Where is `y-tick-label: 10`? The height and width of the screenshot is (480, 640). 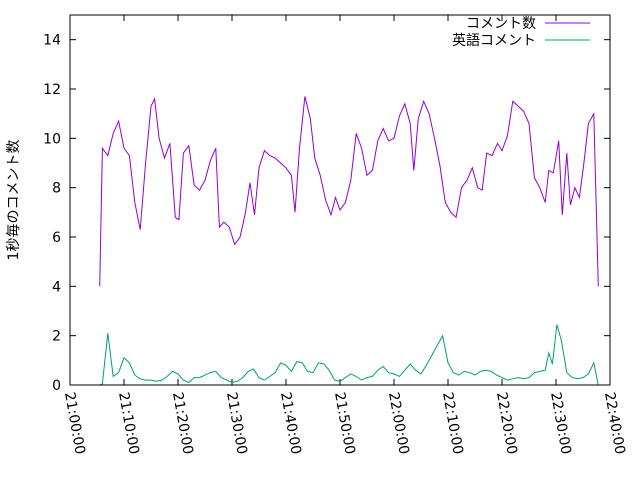
y-tick-label: 10 is located at coordinates (52, 139).